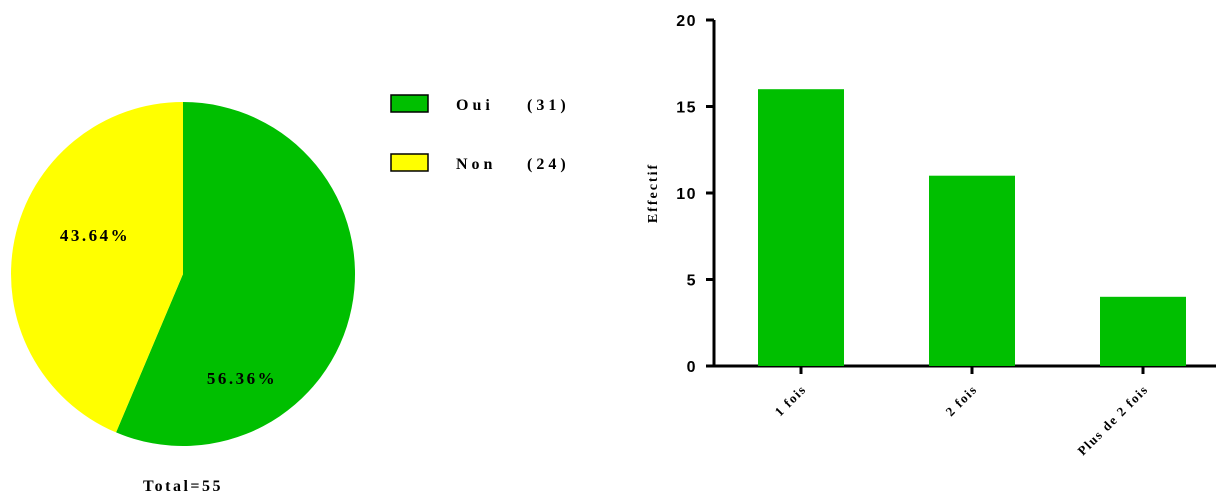 The height and width of the screenshot is (496, 1217). What do you see at coordinates (236, 274) in the screenshot?
I see `pie-slice-oui` at bounding box center [236, 274].